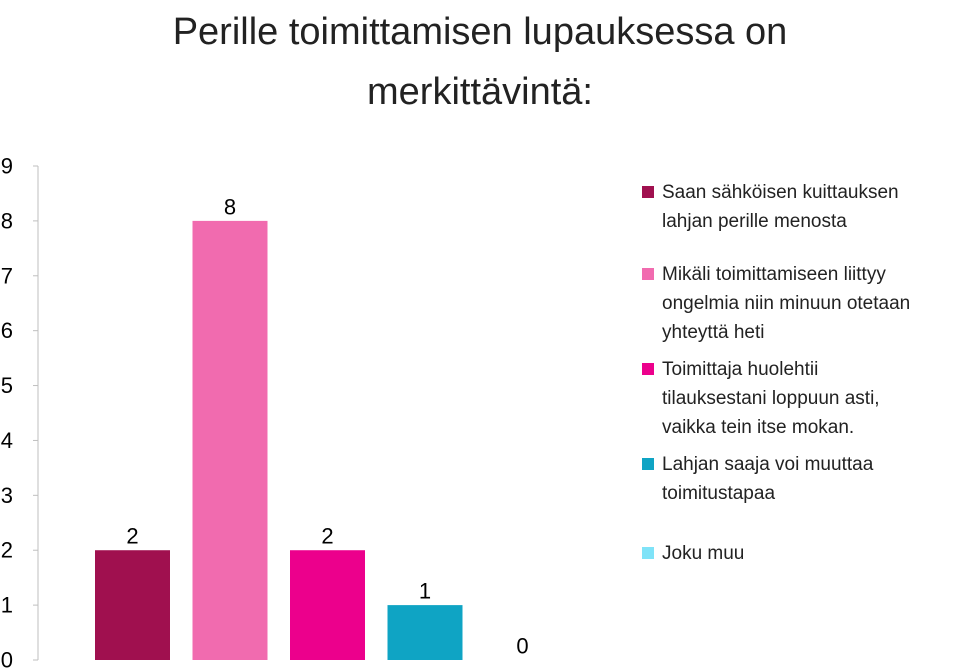 This screenshot has height=668, width=960. What do you see at coordinates (480, 92) in the screenshot?
I see `chart-title-line-2: merkittävintä:` at bounding box center [480, 92].